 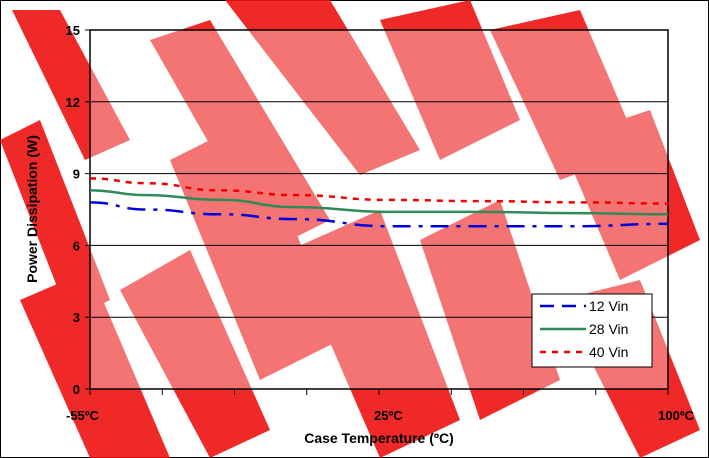 What do you see at coordinates (76, 389) in the screenshot?
I see `y-tick-label: 0` at bounding box center [76, 389].